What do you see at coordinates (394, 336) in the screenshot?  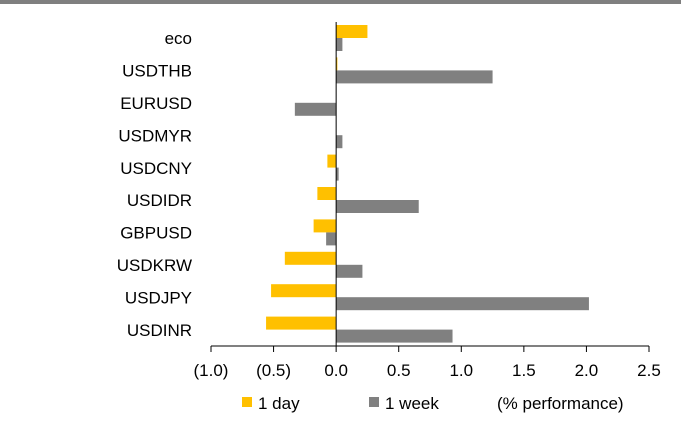 I see `bar-usdinr-1-week` at bounding box center [394, 336].